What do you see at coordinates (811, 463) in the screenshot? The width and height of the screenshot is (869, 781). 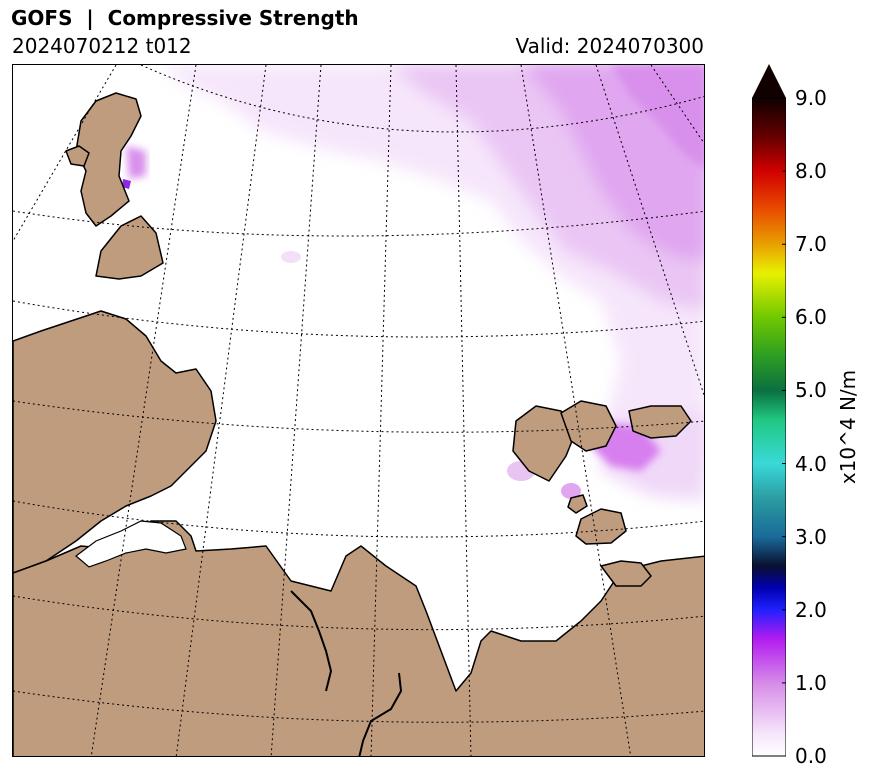 I see `colorbar-tick-label: 4.0` at bounding box center [811, 463].